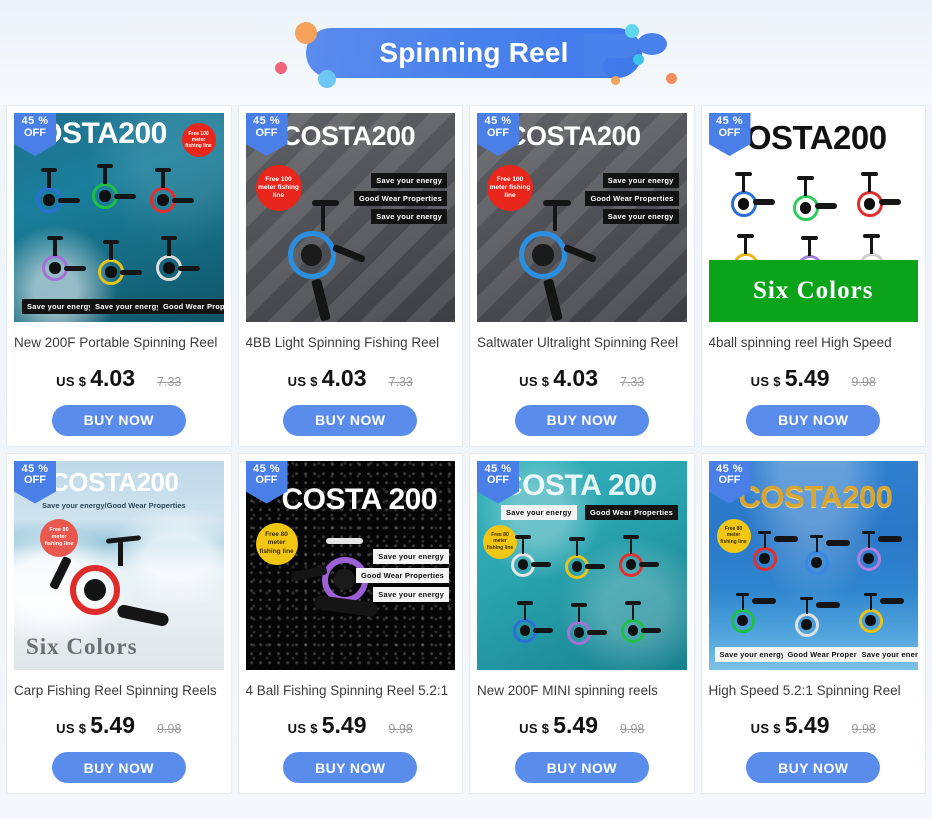  Describe the element at coordinates (342, 342) in the screenshot. I see `product-title: 4BB Light Spinning Fishing Reel` at that location.